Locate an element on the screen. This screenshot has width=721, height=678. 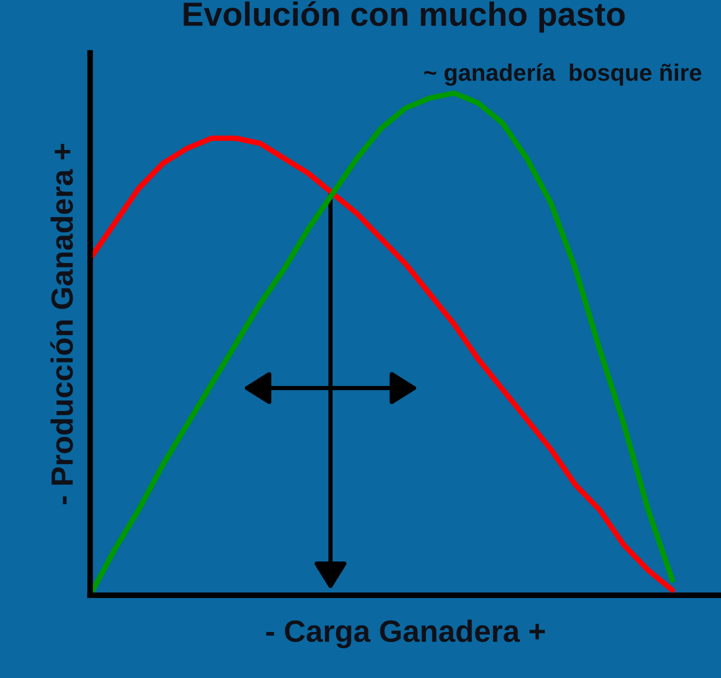
y-axis-title: - Producción Ganadera + is located at coordinates (61, 324).